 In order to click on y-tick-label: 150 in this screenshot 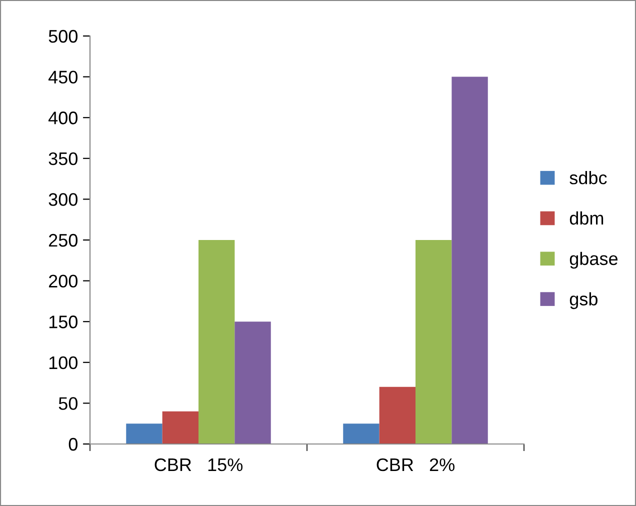, I will do `click(63, 322)`.